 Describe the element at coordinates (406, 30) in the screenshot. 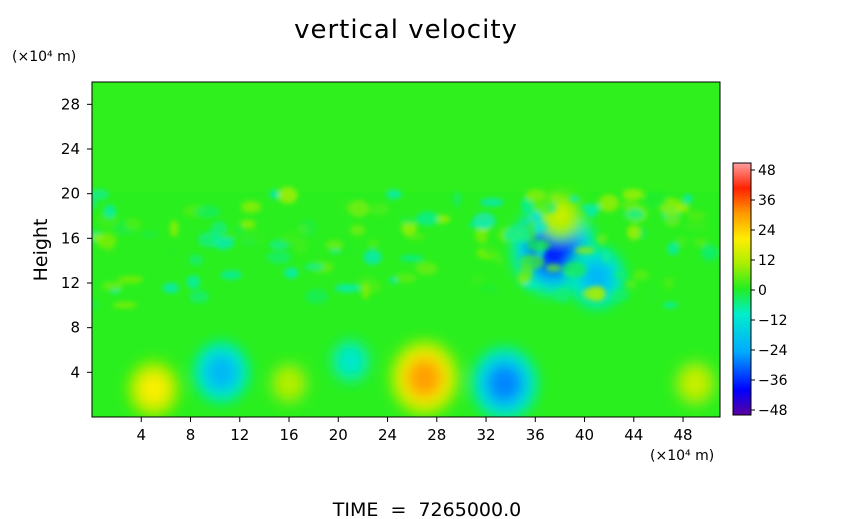

I see `chart-title: vertical velocity` at that location.